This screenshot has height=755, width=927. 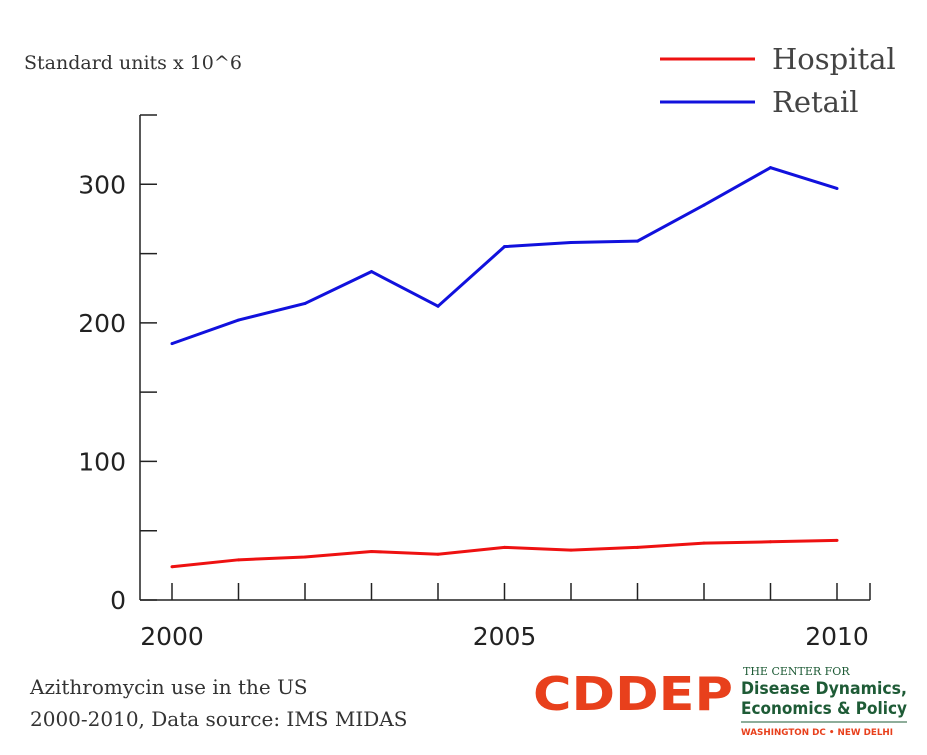 I want to click on y-tick-label: 0, so click(x=118, y=600).